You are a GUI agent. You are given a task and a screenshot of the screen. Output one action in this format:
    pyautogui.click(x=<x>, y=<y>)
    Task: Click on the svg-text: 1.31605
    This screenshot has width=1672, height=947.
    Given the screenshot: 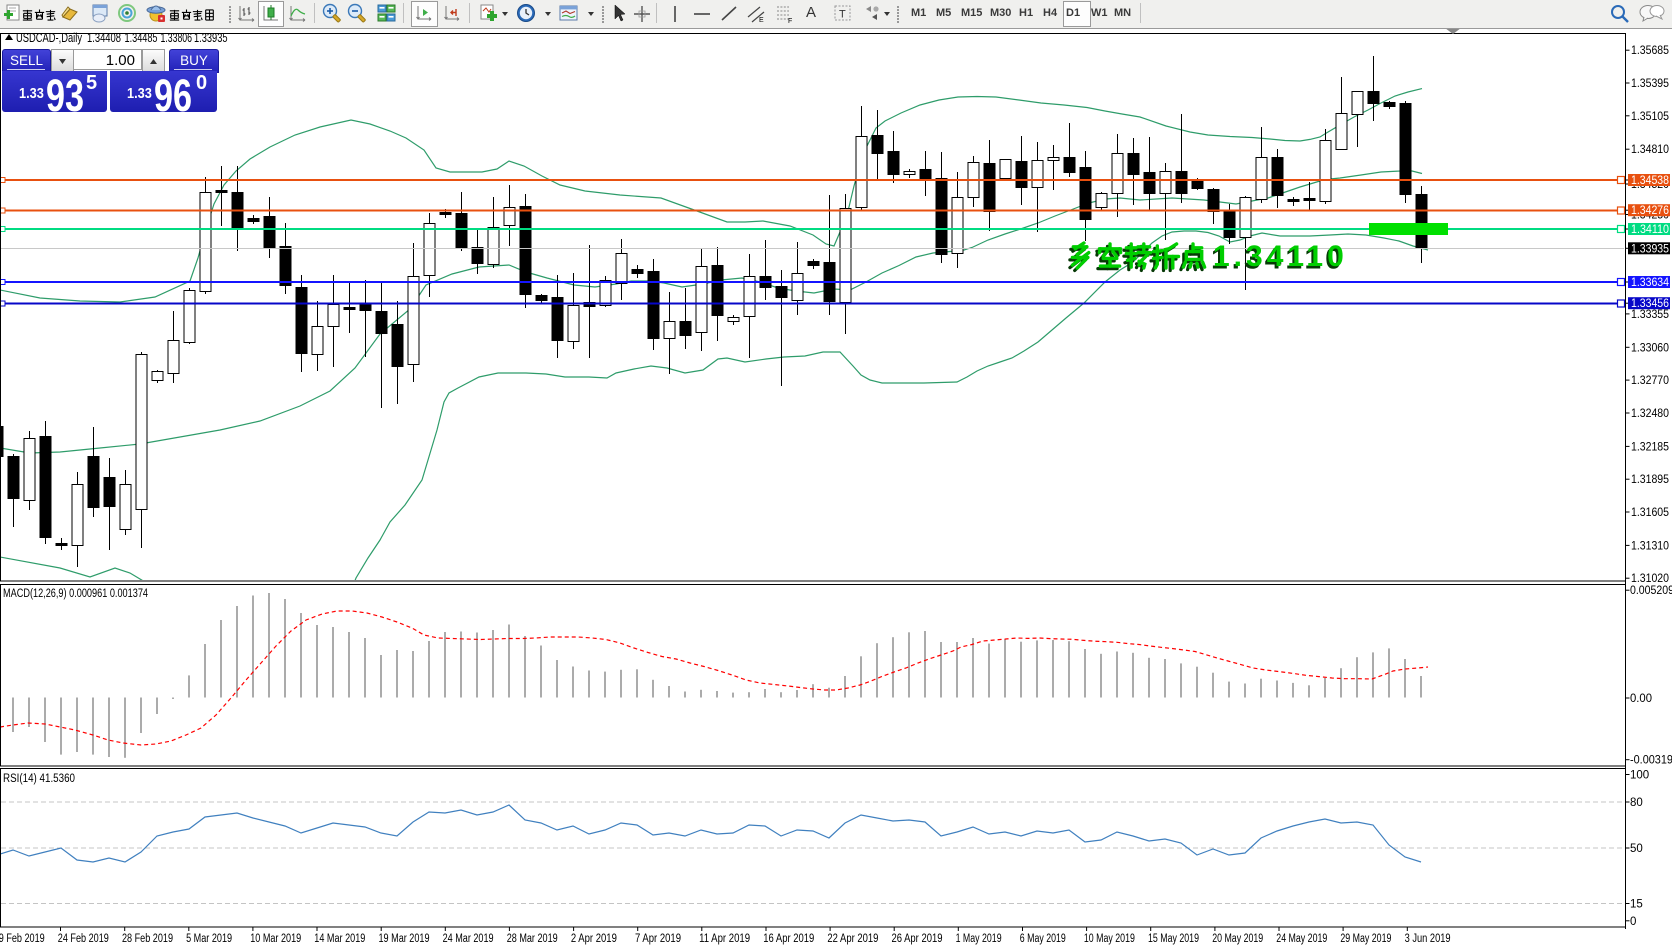 What is the action you would take?
    pyautogui.click(x=1650, y=513)
    